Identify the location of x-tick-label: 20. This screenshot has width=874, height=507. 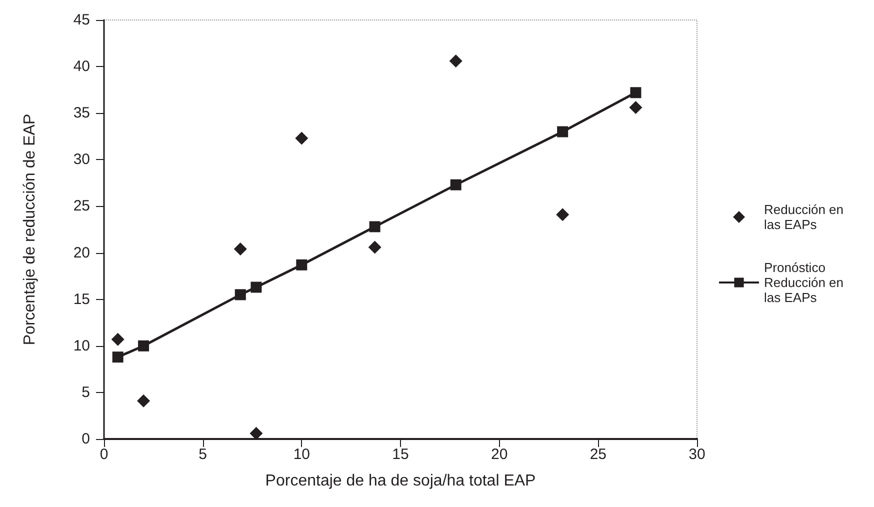
(499, 454).